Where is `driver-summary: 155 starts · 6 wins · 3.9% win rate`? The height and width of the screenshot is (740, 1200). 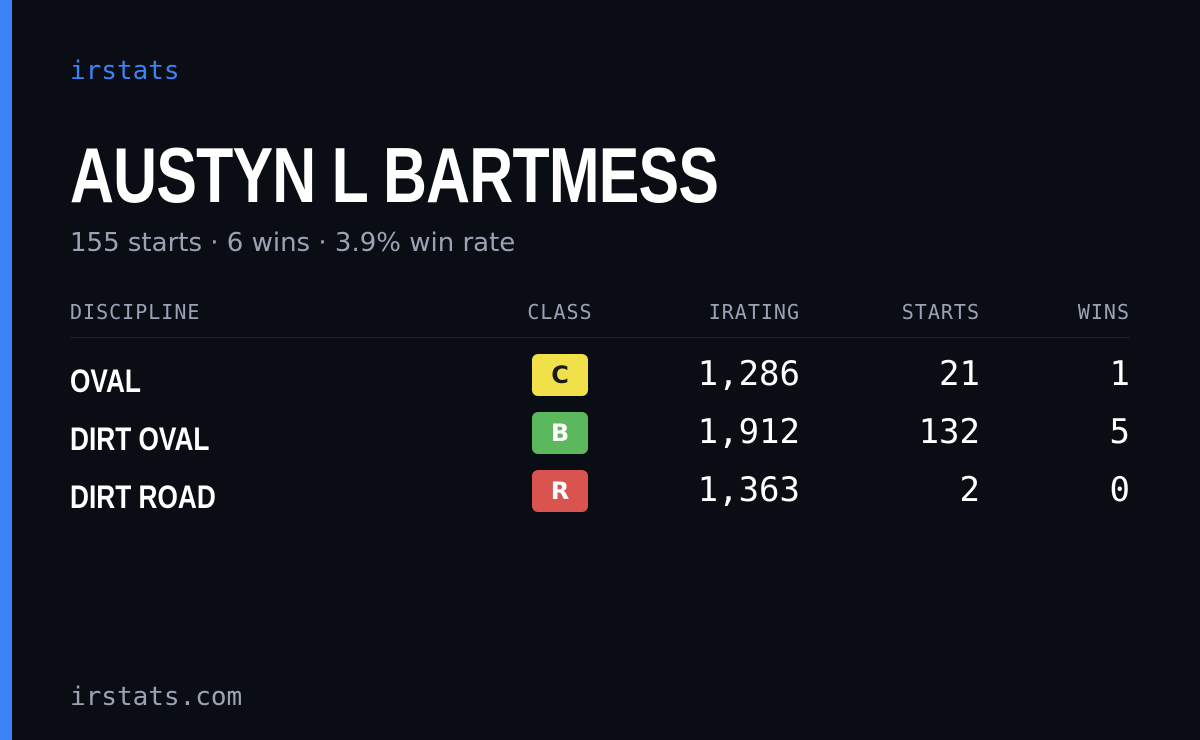
driver-summary: 155 starts · 6 wins · 3.9% win rate is located at coordinates (293, 243).